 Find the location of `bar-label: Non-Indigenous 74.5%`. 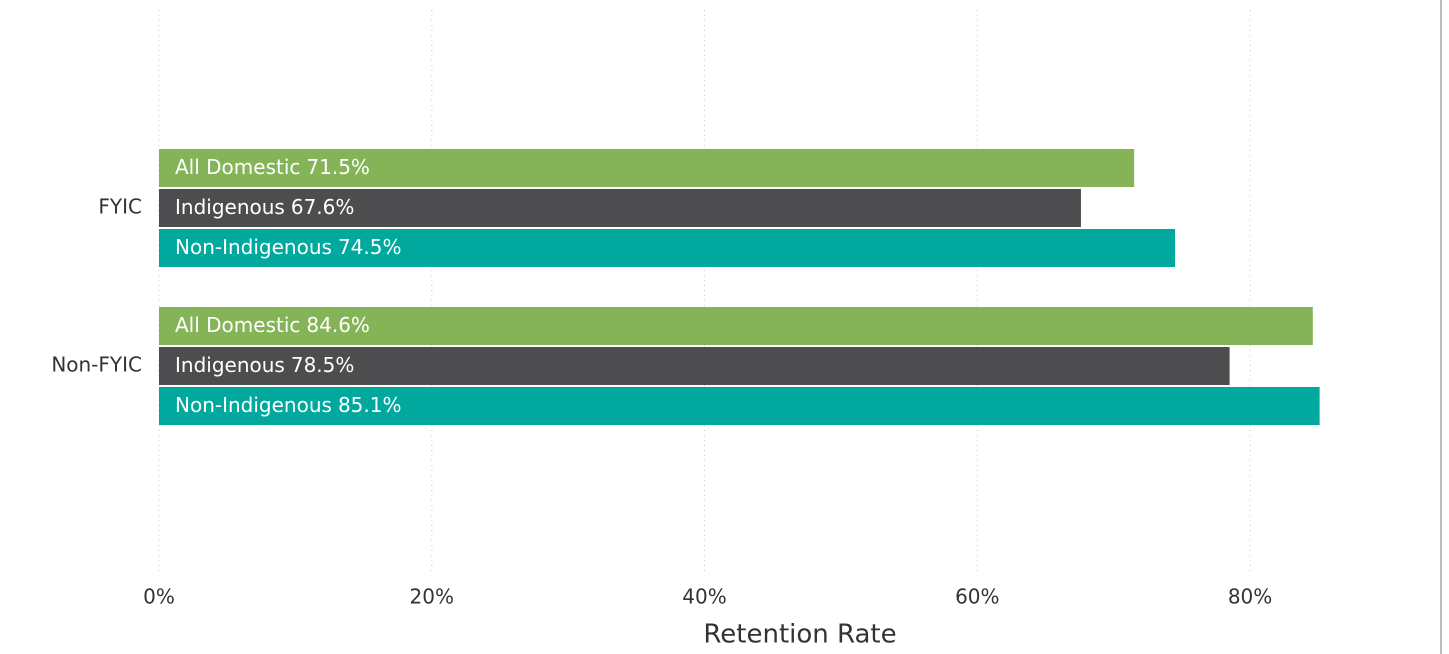

bar-label: Non-Indigenous 74.5% is located at coordinates (288, 247).